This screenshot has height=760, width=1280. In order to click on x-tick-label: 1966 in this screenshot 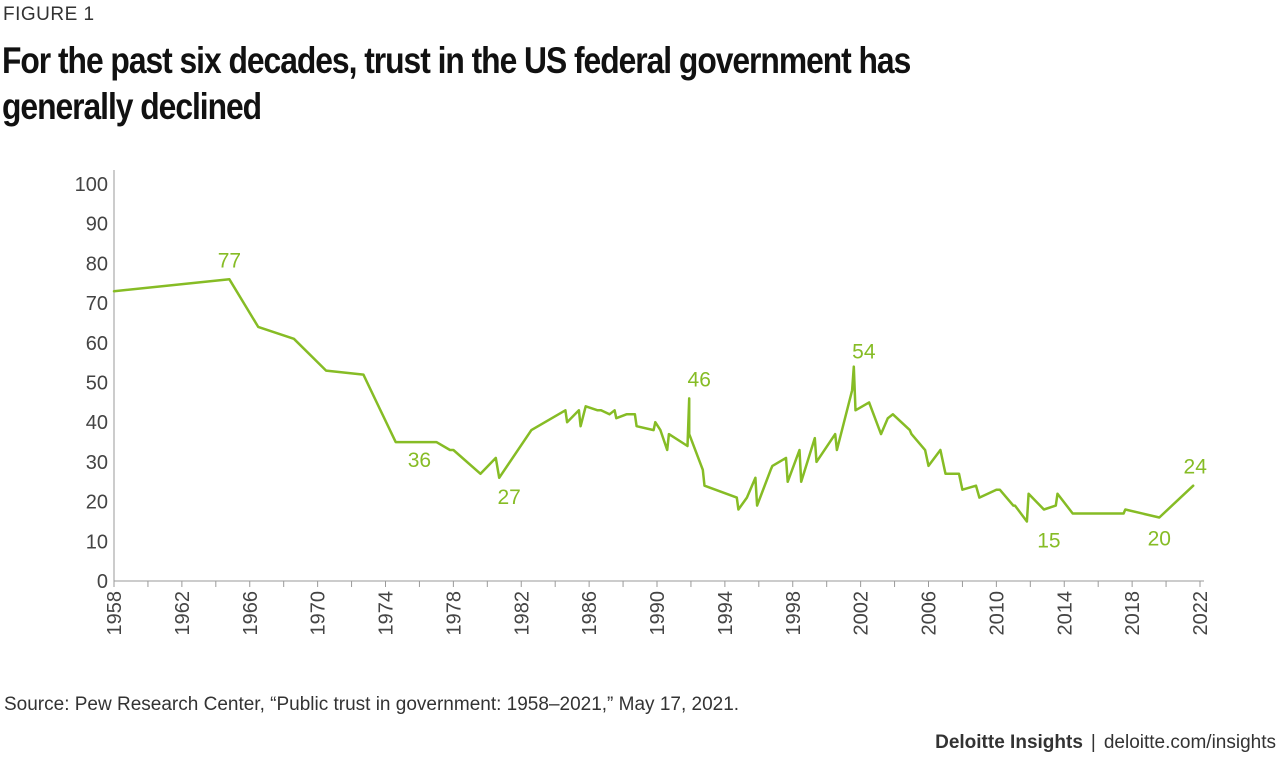, I will do `click(251, 613)`.